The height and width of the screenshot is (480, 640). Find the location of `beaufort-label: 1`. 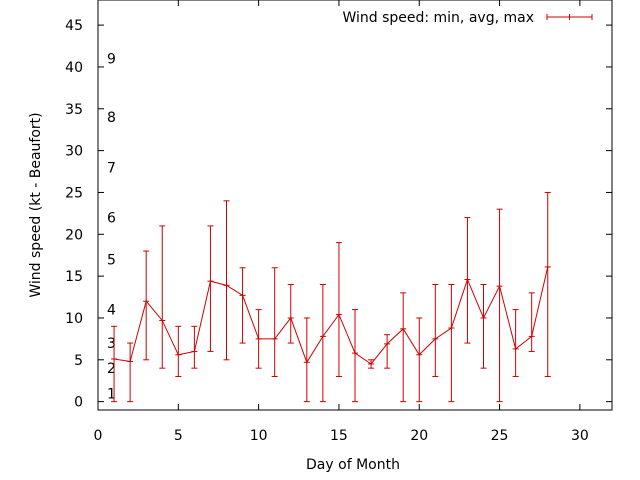

beaufort-label: 1 is located at coordinates (111, 394).